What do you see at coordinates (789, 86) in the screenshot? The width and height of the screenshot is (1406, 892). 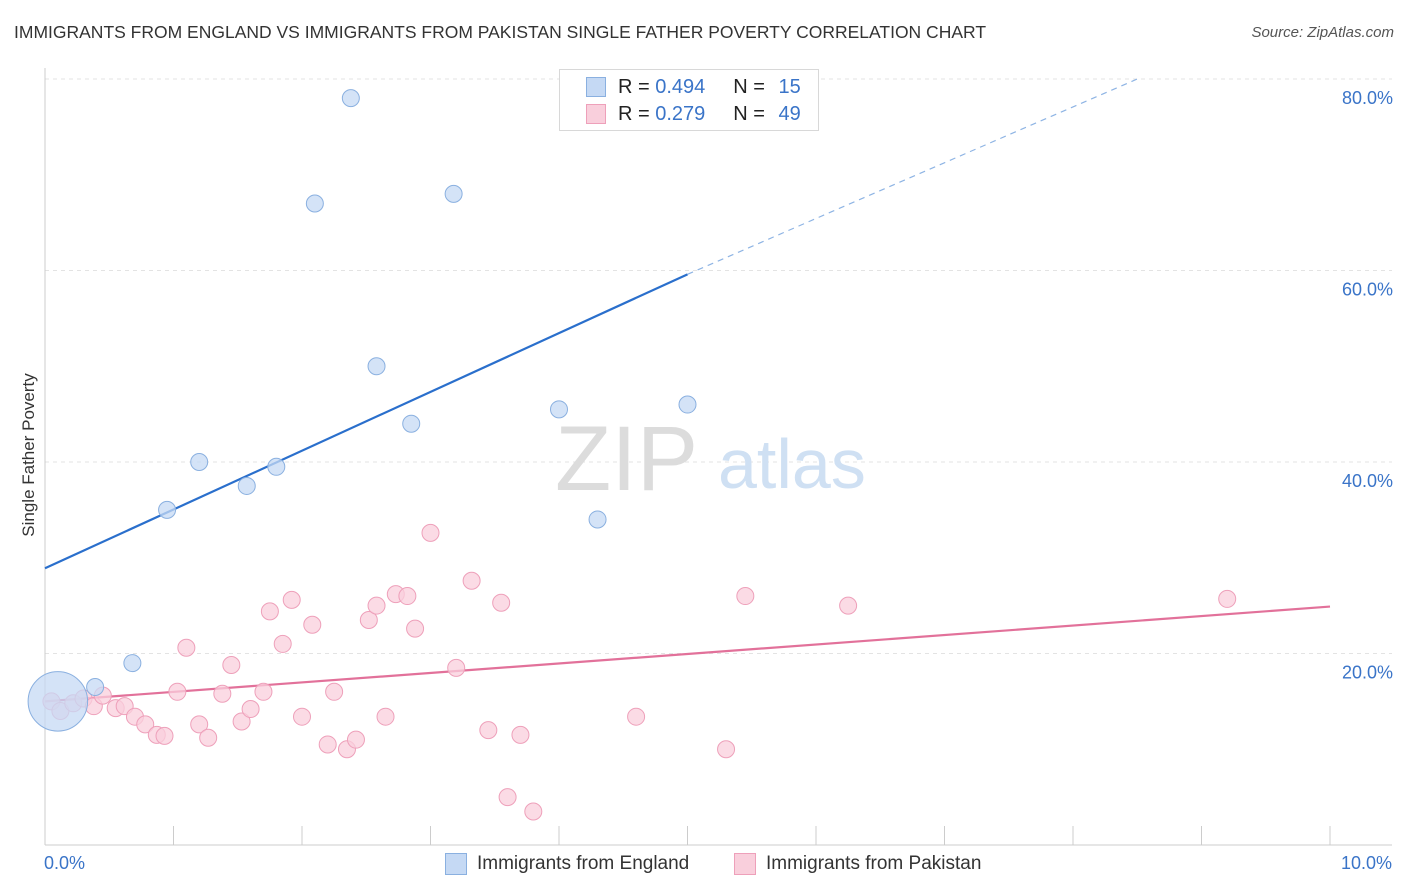 I see `england-n-value: 15` at bounding box center [789, 86].